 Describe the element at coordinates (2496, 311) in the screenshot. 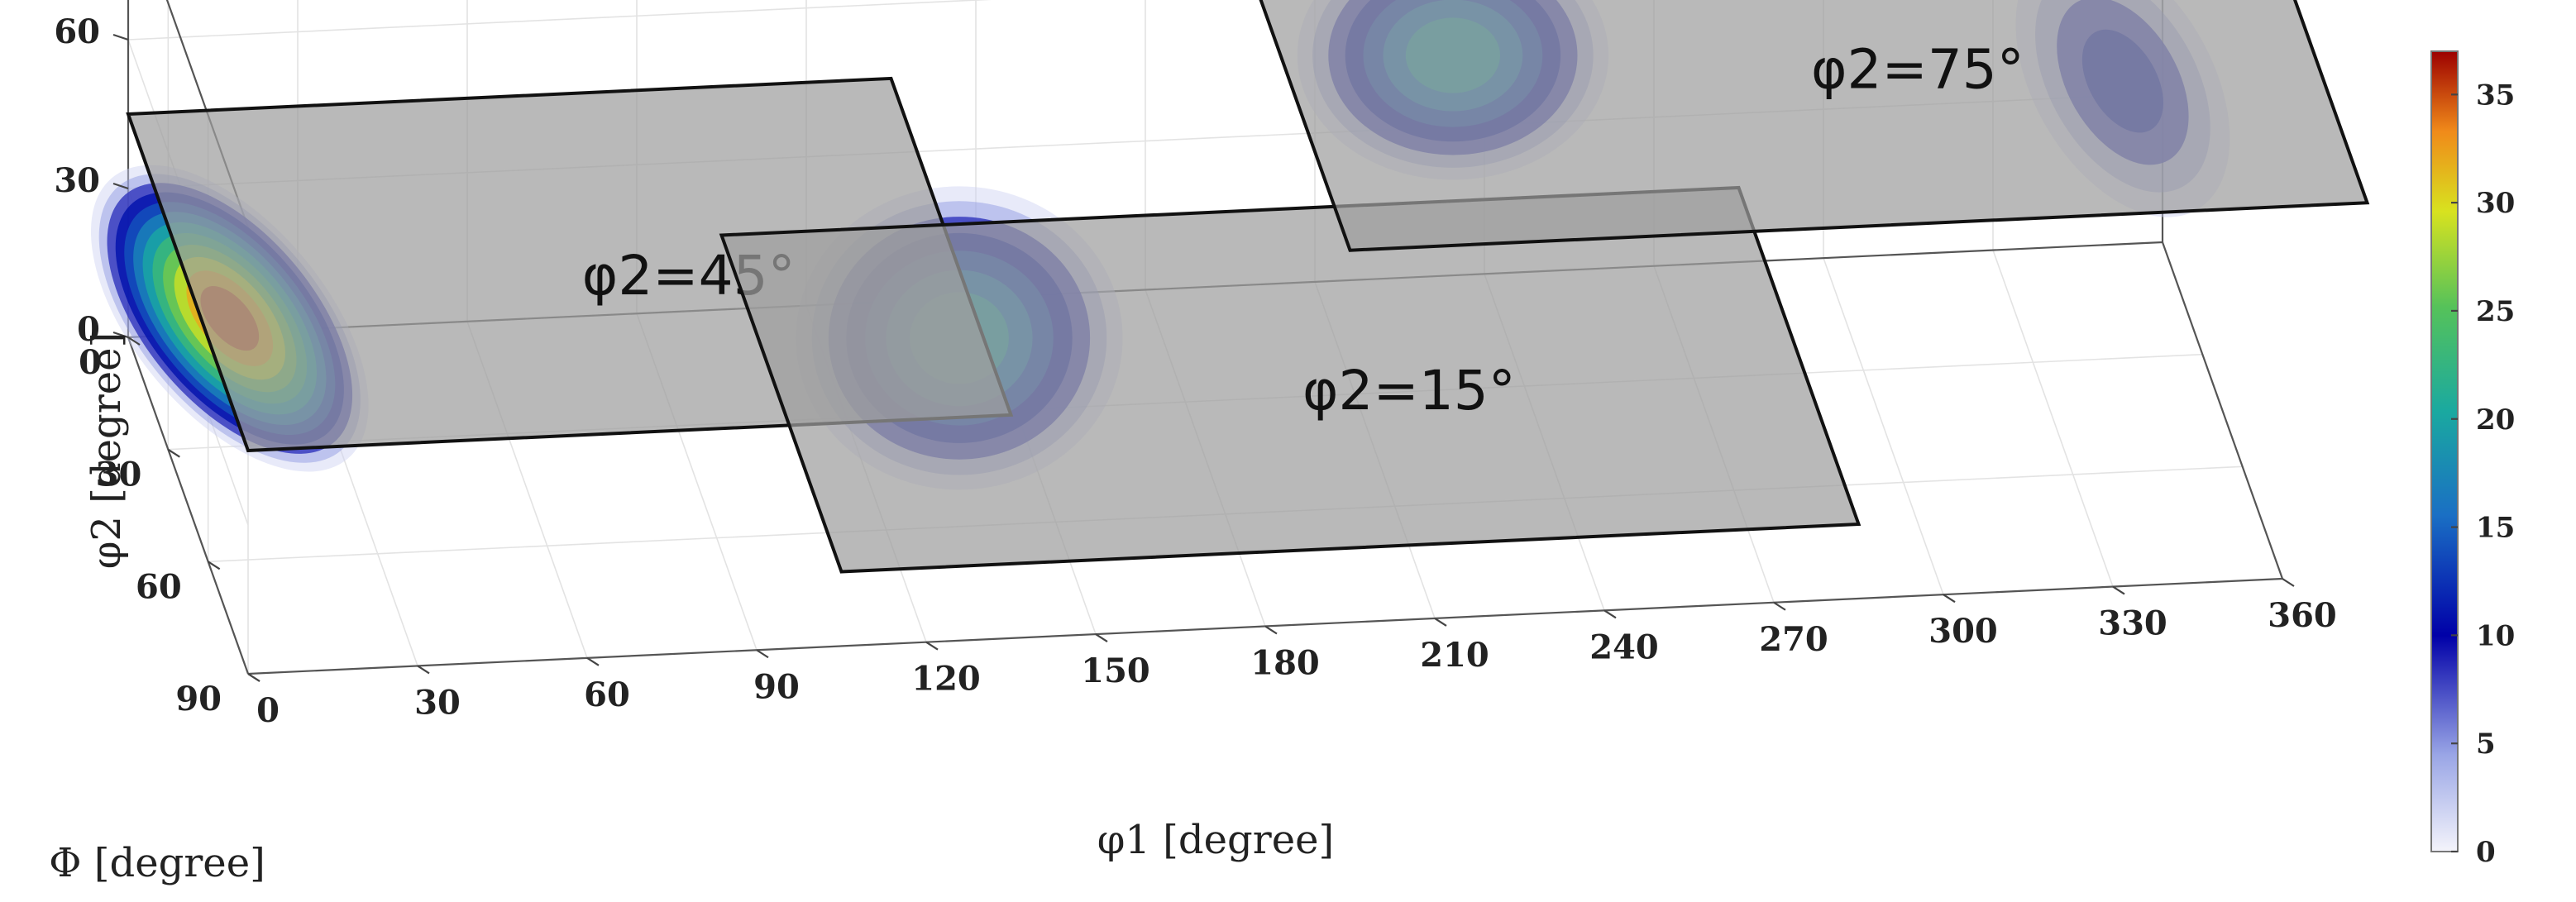

I see `colorbar-tick-label-25: 25` at that location.